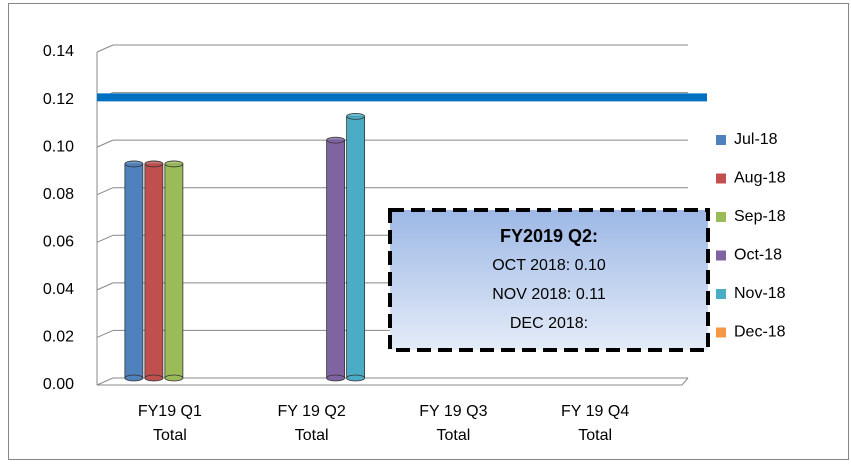 This screenshot has width=851, height=468. What do you see at coordinates (549, 323) in the screenshot?
I see `annotation-text: DEC 2018:` at bounding box center [549, 323].